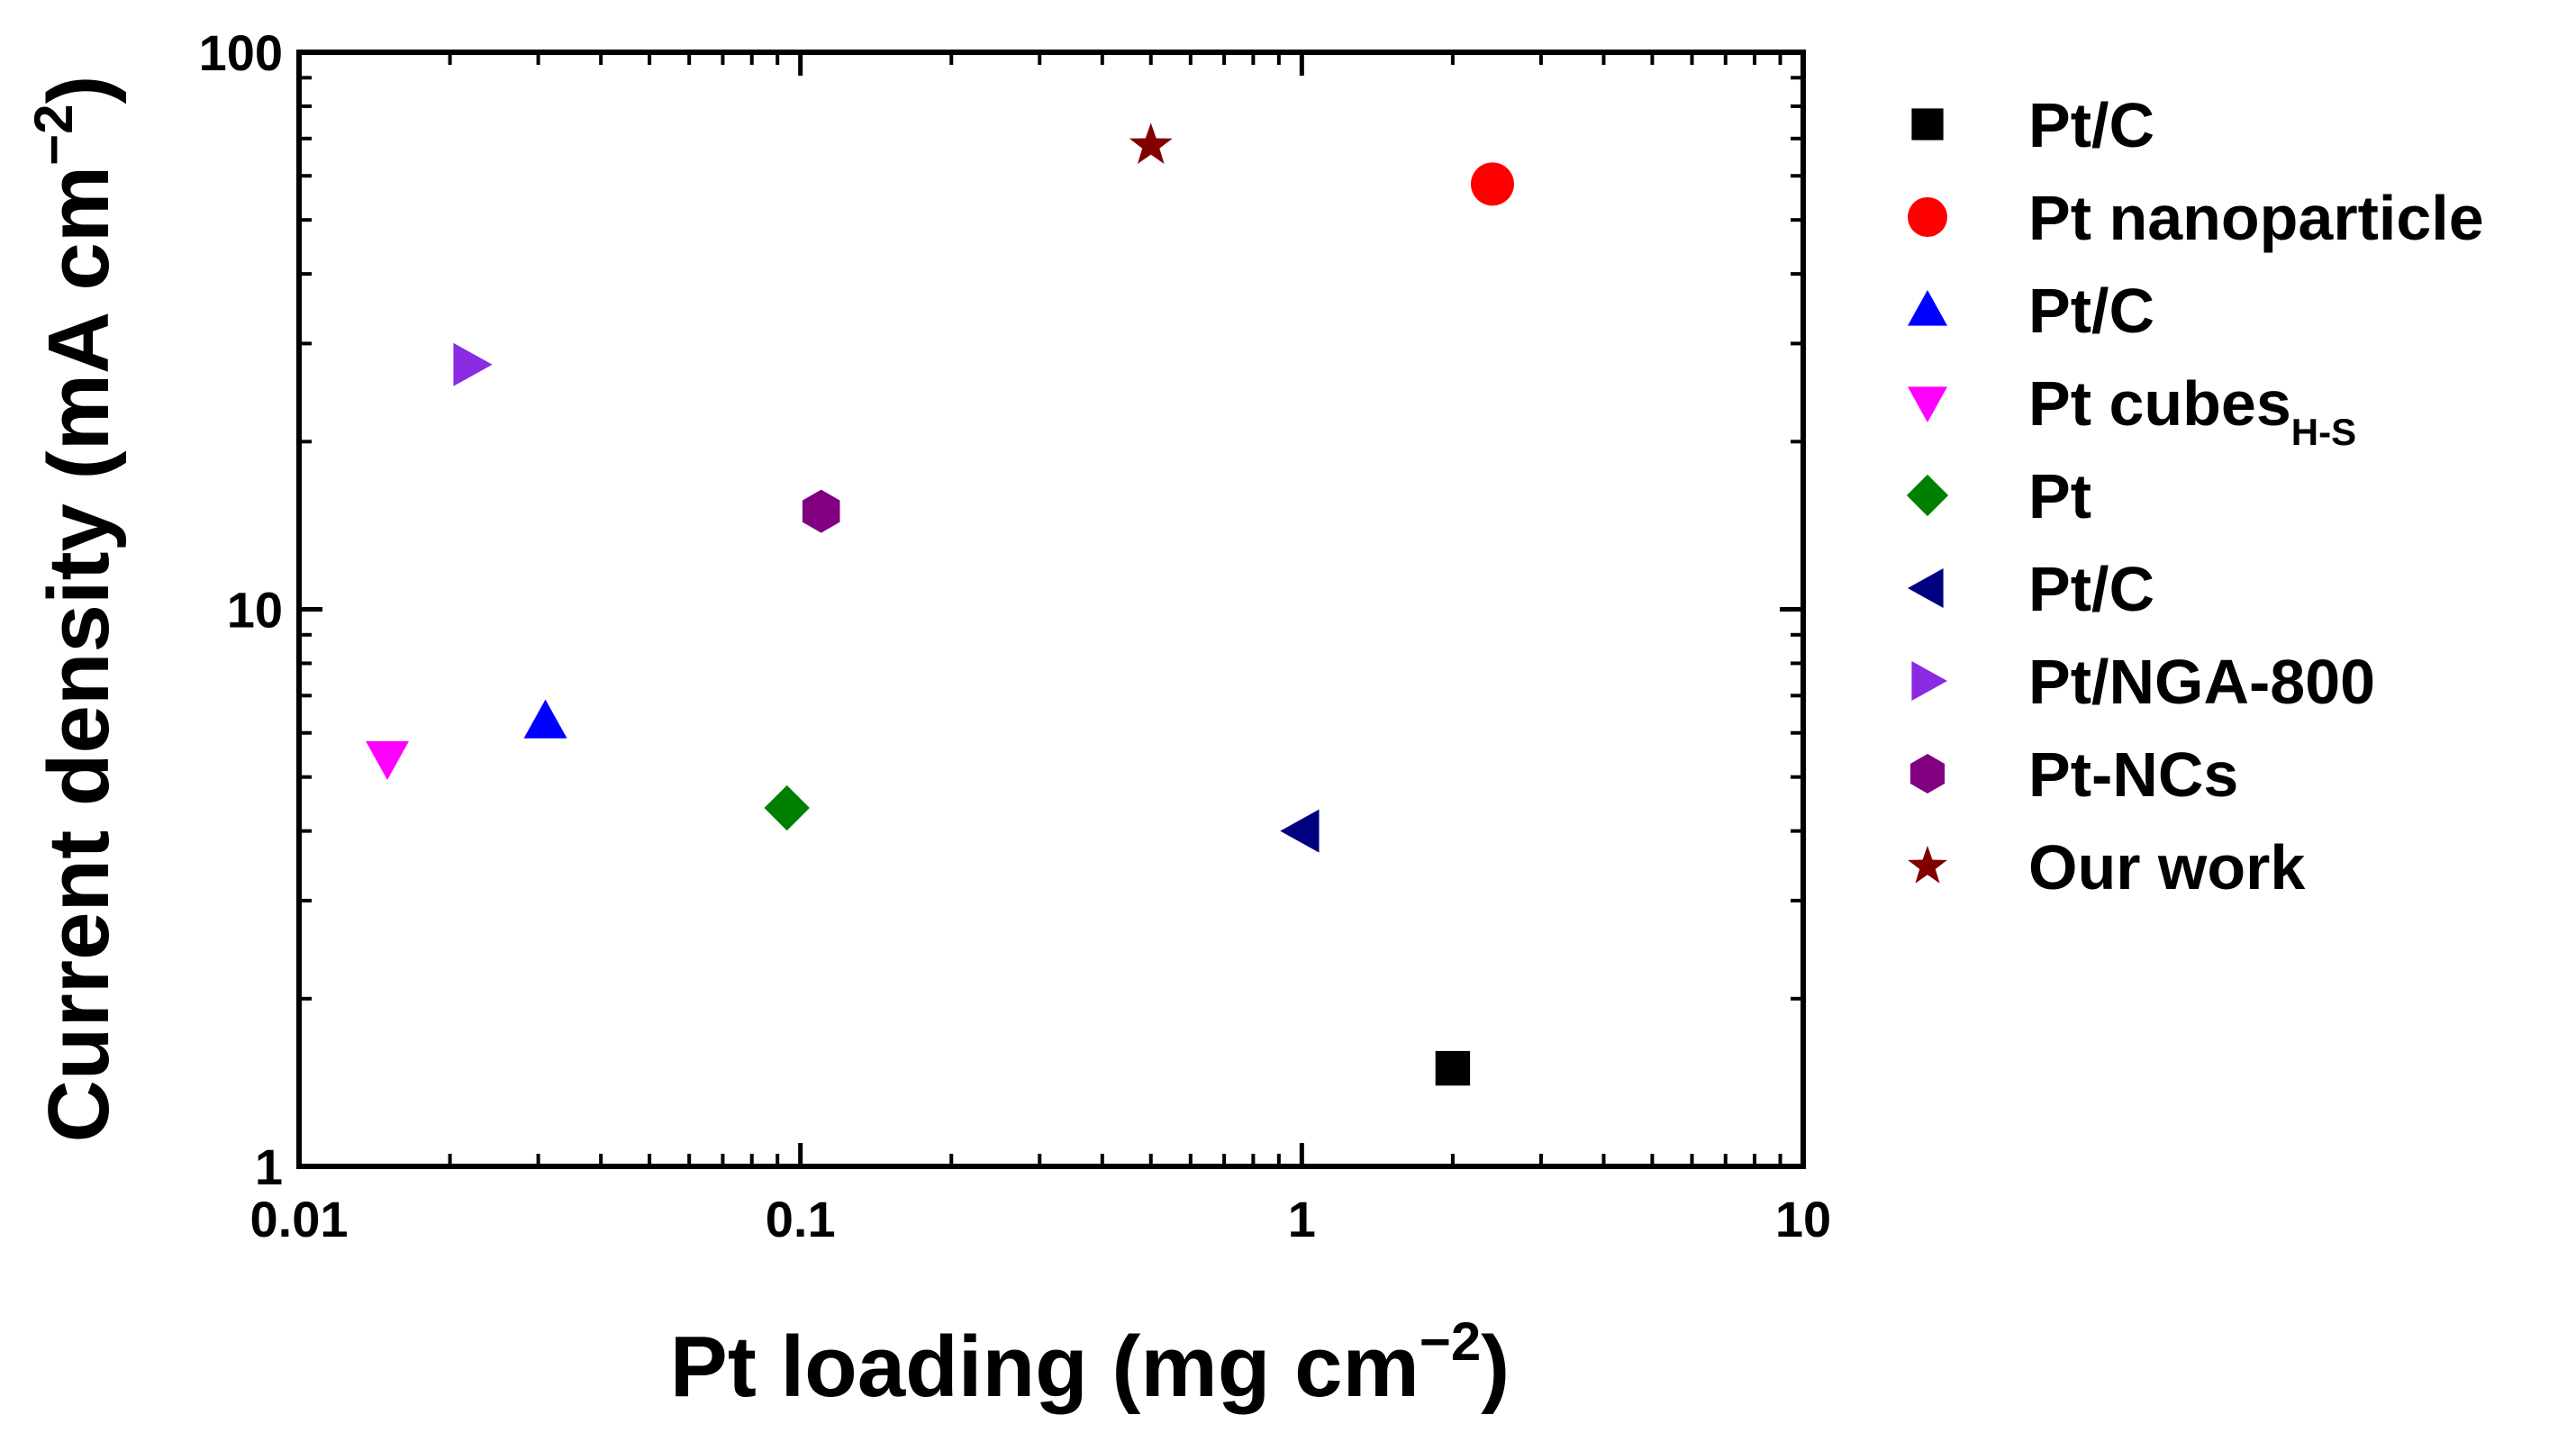 This screenshot has width=2576, height=1442. Describe the element at coordinates (75, 608) in the screenshot. I see `y-axis-title: Current density (mA cm−2)` at that location.